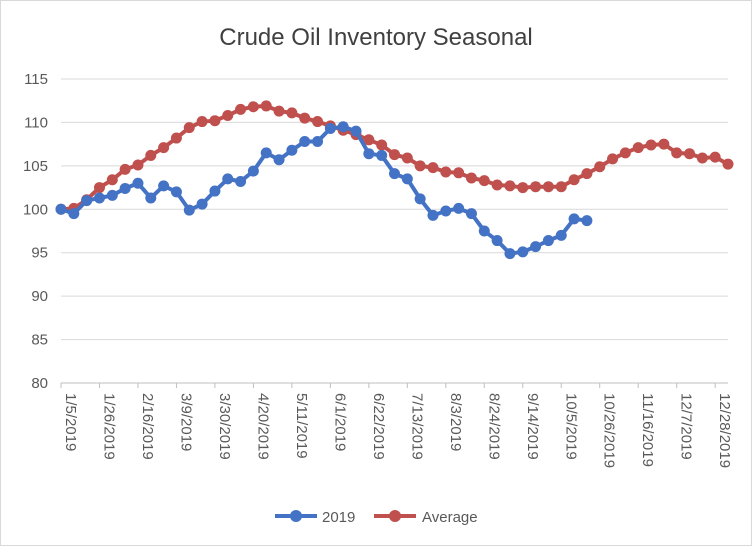  What do you see at coordinates (532, 426) in the screenshot?
I see `x-tick-label: 9/14/2019` at bounding box center [532, 426].